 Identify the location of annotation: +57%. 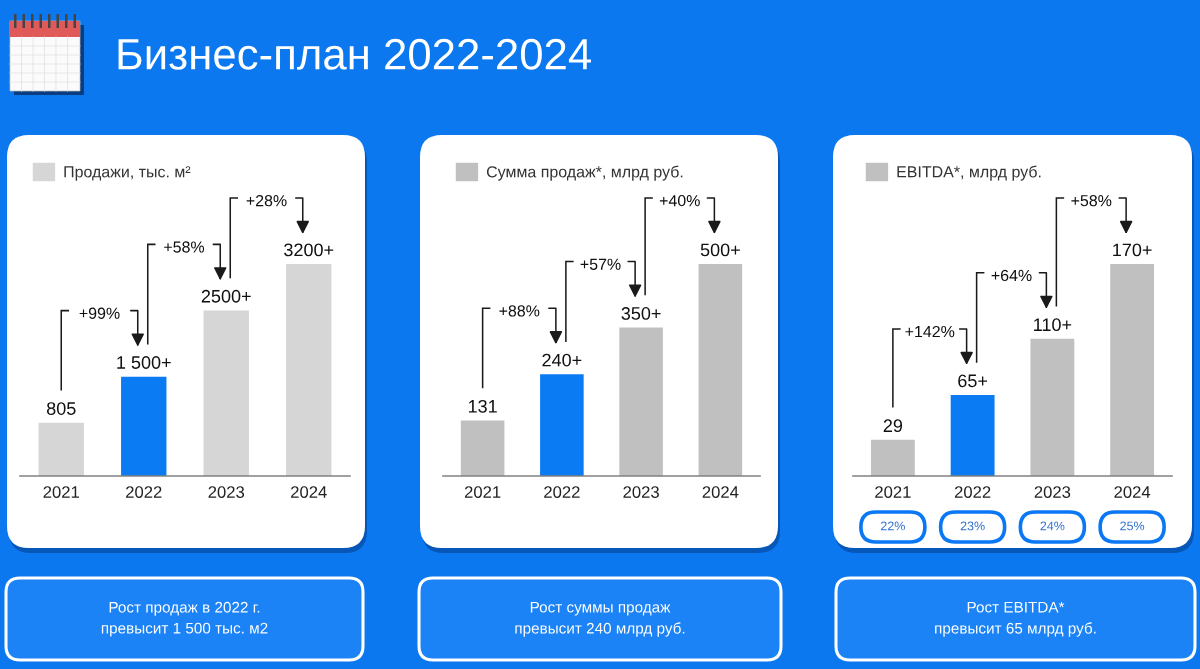
(600, 264).